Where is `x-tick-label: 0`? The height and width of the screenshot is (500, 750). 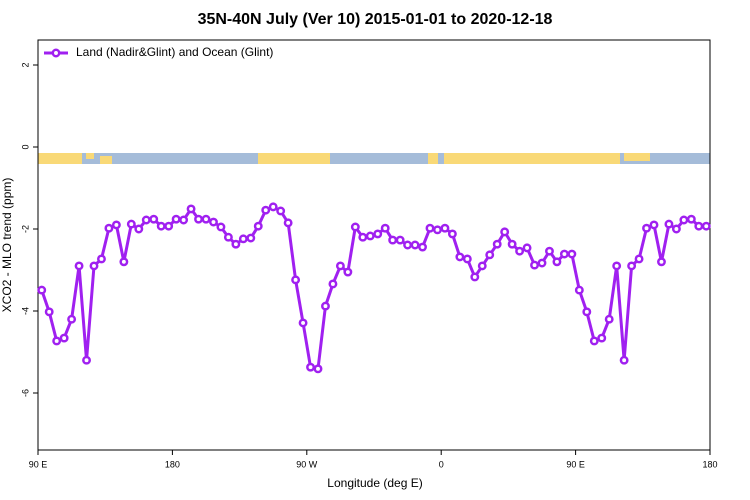
x-tick-label: 0 is located at coordinates (441, 464).